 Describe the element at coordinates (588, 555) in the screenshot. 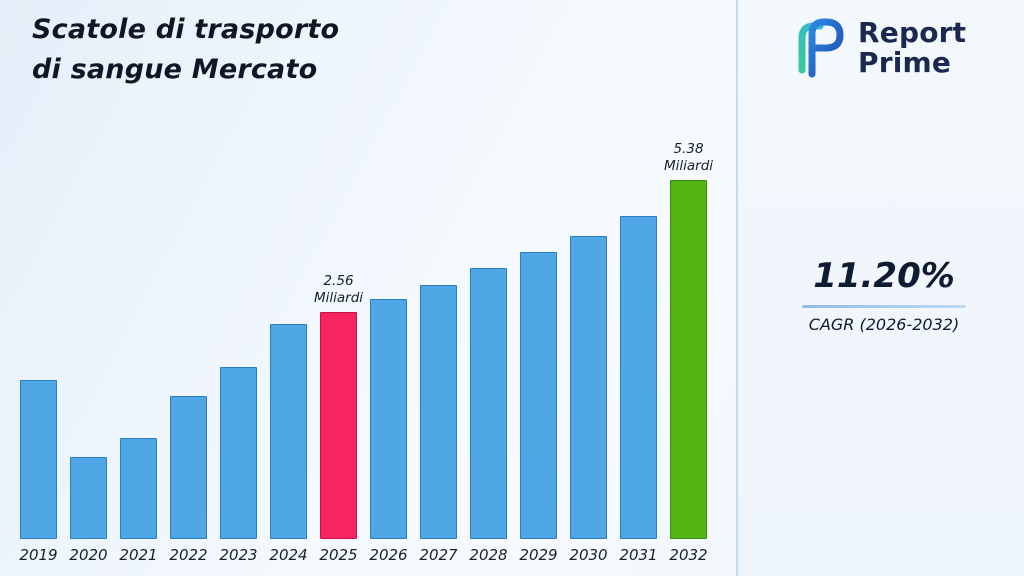

I see `x-axis-label-2030: 2030` at that location.